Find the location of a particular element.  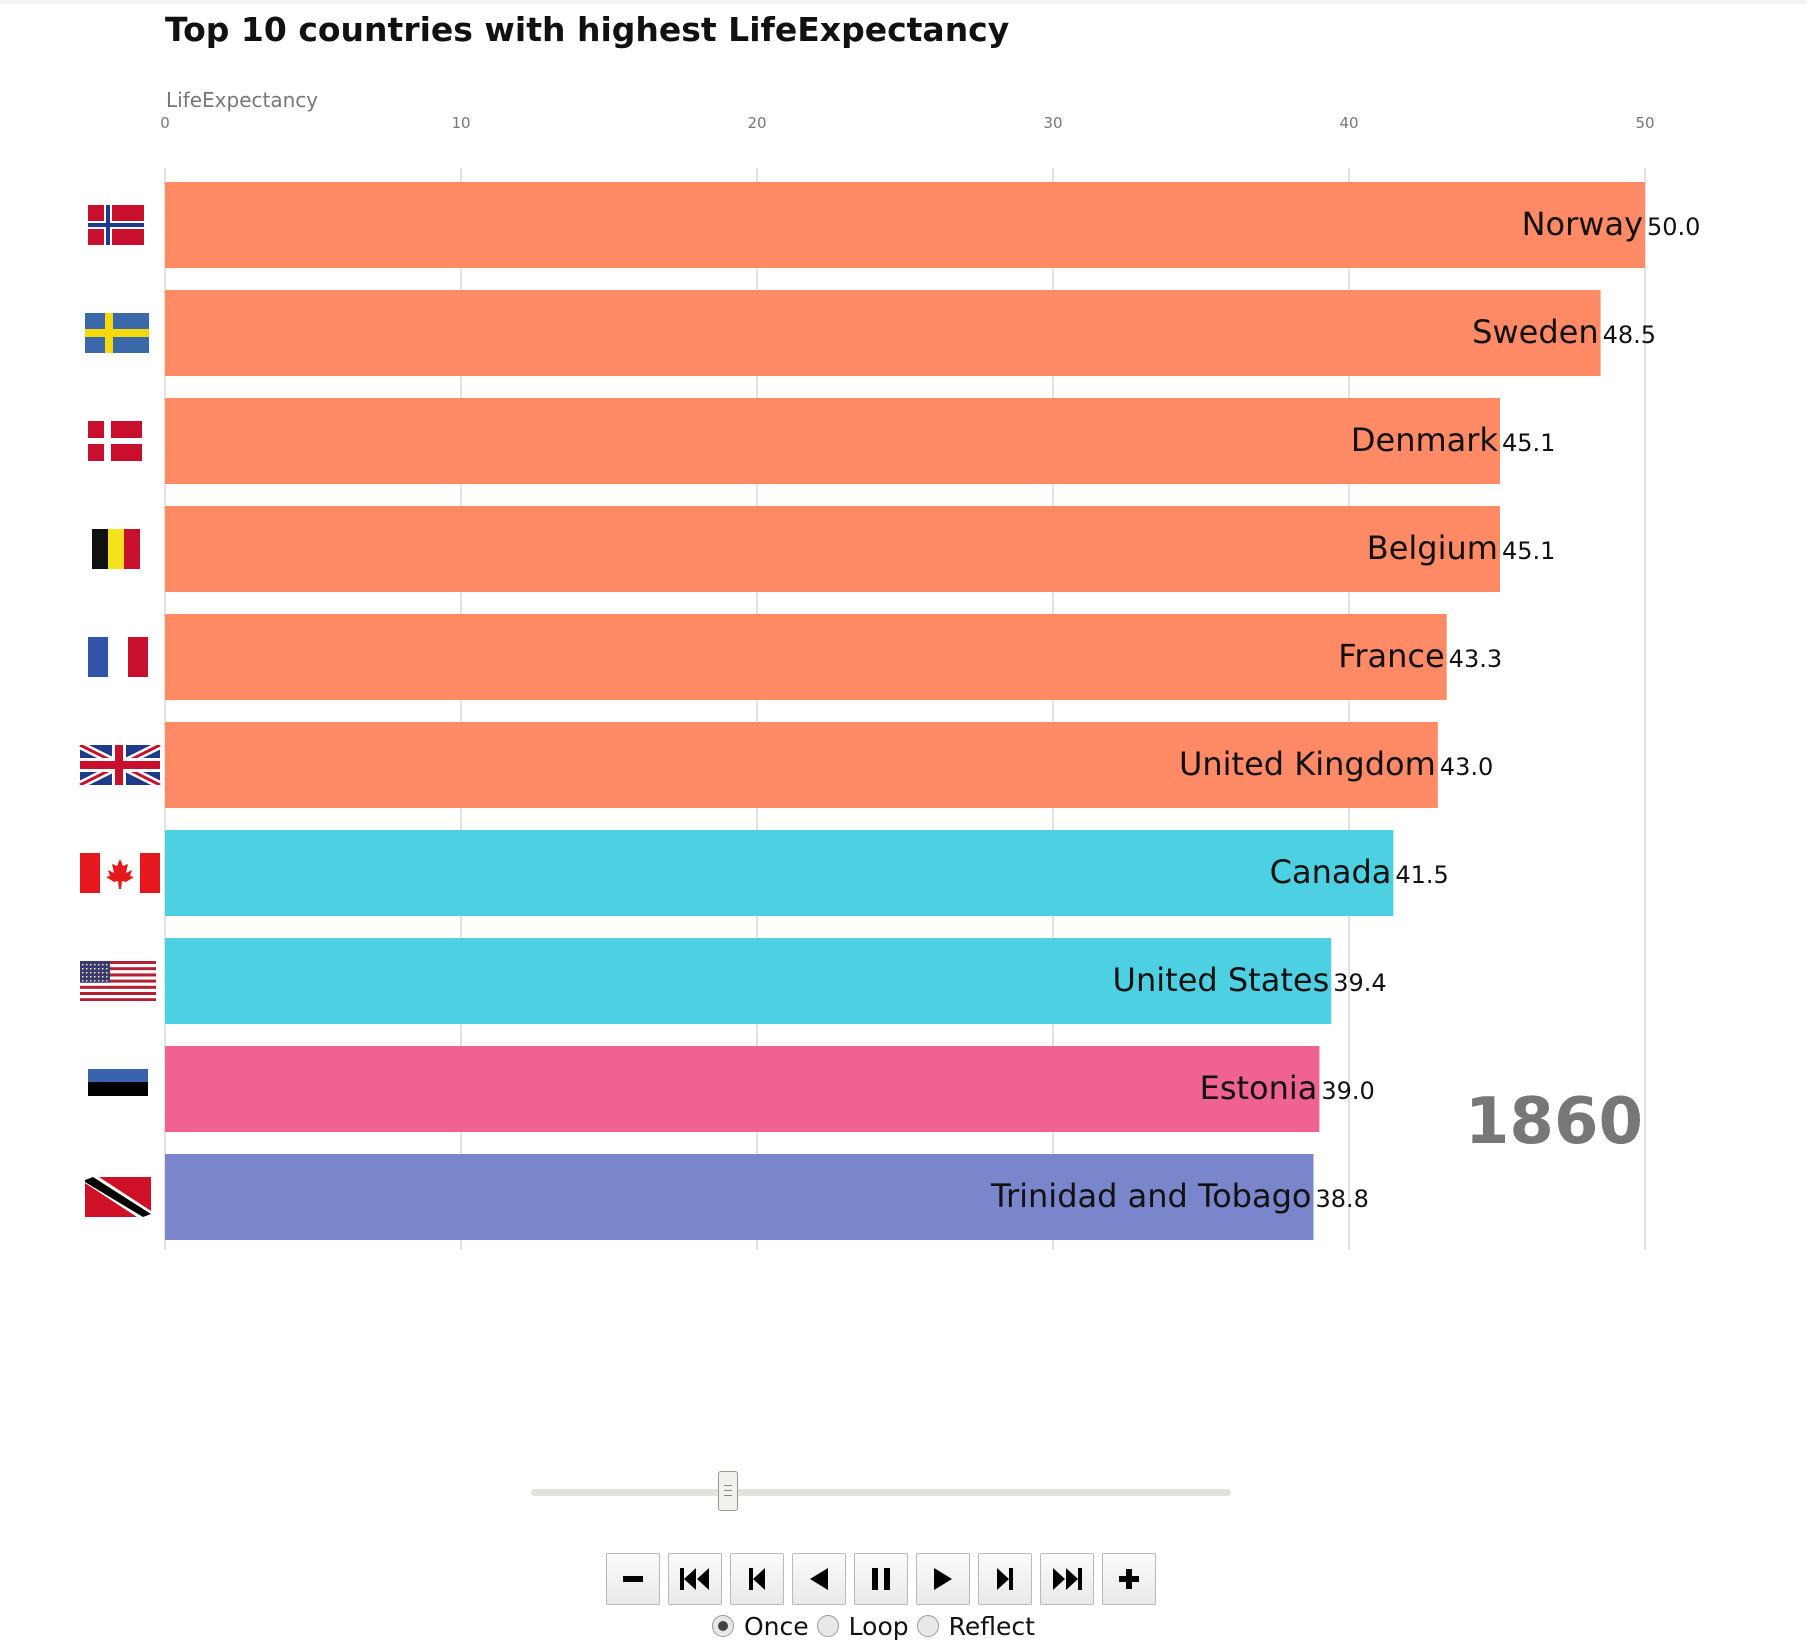

first-frame-button is located at coordinates (695, 1579).